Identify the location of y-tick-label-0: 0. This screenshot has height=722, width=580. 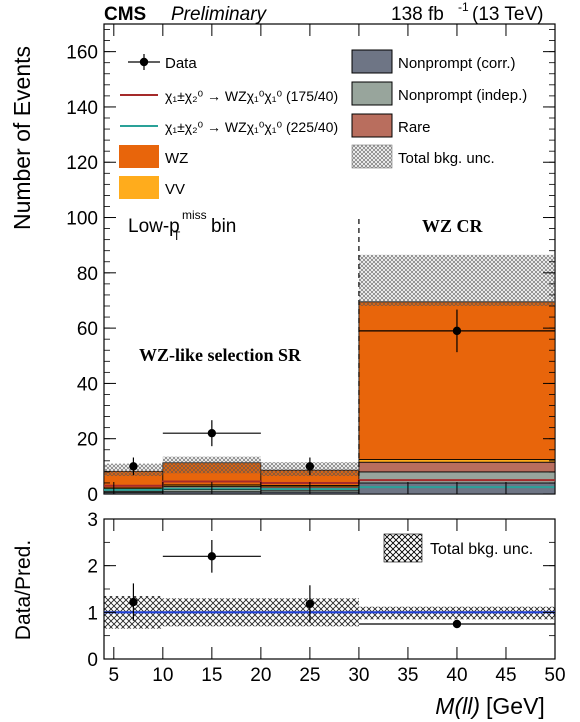
(92, 495).